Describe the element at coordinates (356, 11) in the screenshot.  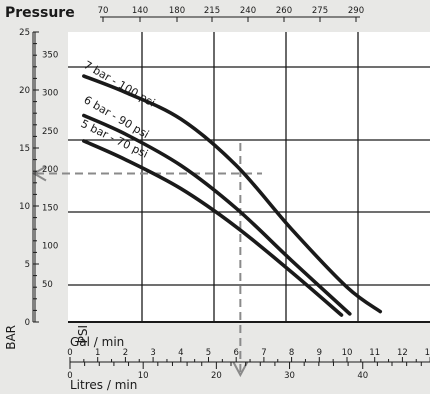
I see `top-scale-label: 290` at that location.